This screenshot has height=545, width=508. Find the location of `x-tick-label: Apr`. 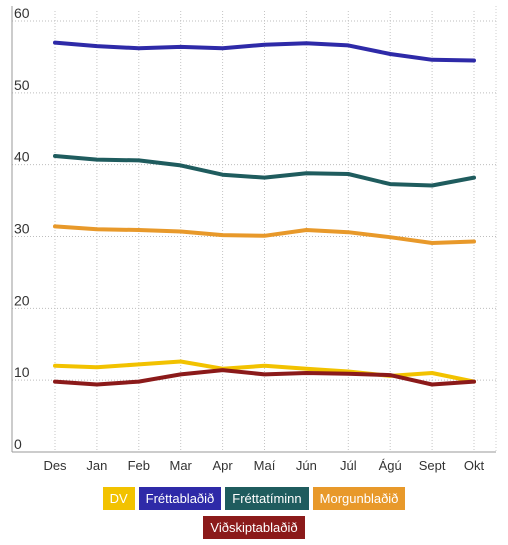

x-tick-label: Apr is located at coordinates (222, 465).